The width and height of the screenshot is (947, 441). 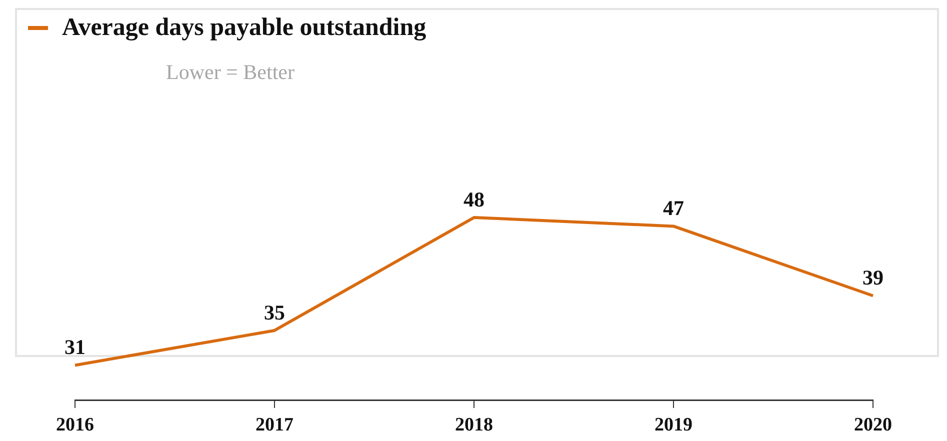 I want to click on x-tick-label: 2019, so click(x=673, y=425).